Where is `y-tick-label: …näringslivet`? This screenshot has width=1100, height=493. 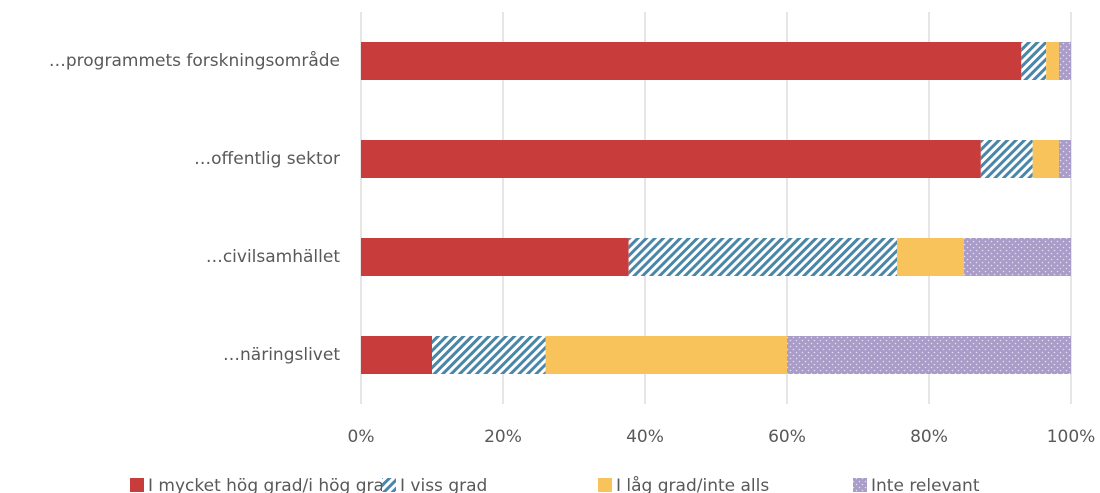 y-tick-label: …näringslivet is located at coordinates (281, 355).